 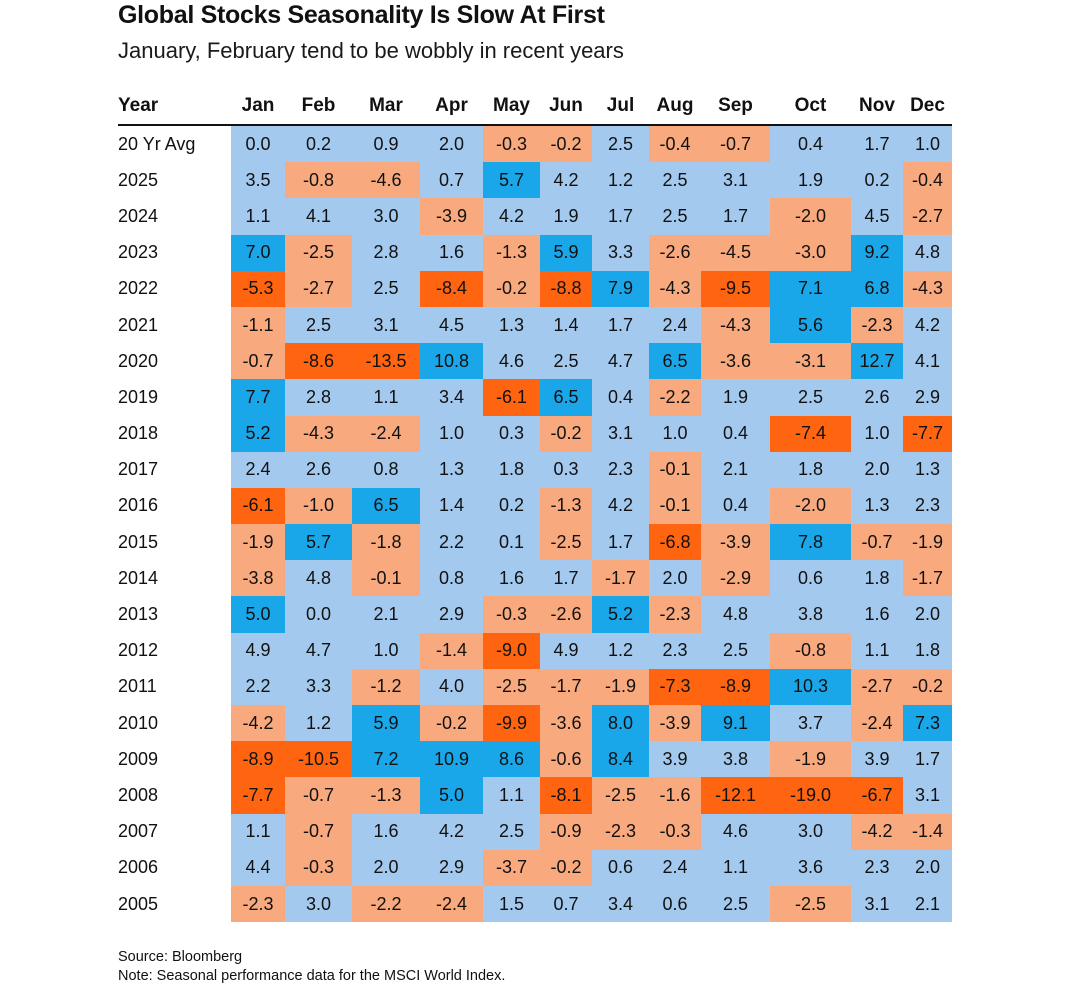 I want to click on heatmap-cell-oct: 0.6, so click(x=810, y=578).